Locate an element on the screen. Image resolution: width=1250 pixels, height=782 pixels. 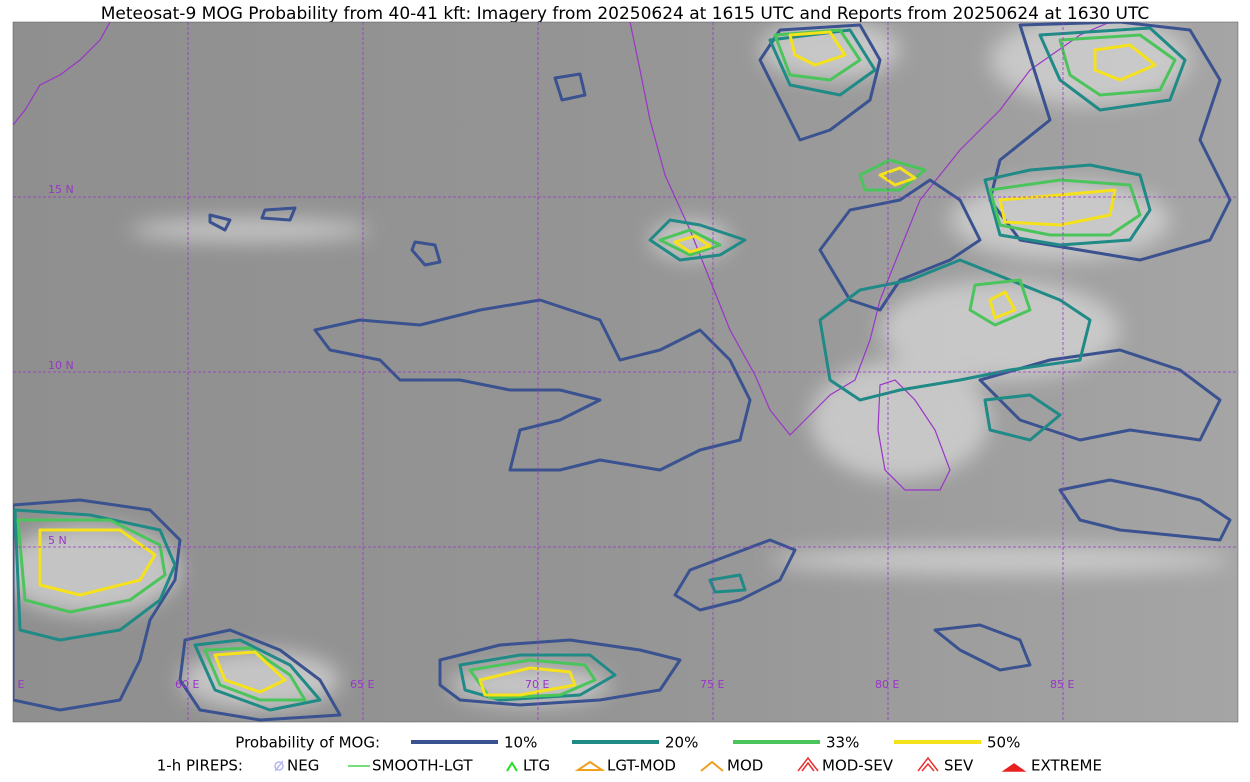
lon-label: 60 E is located at coordinates (187, 684).